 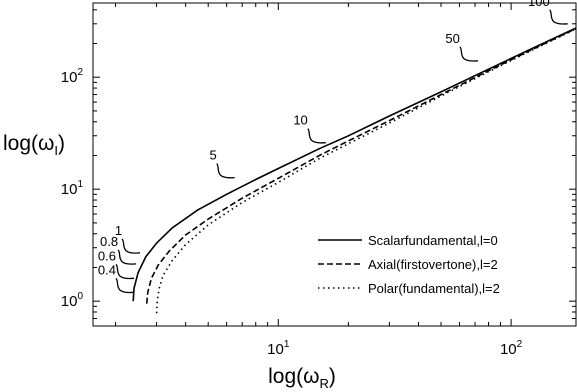 What do you see at coordinates (72, 76) in the screenshot?
I see `y-tick-label: 10²` at bounding box center [72, 76].